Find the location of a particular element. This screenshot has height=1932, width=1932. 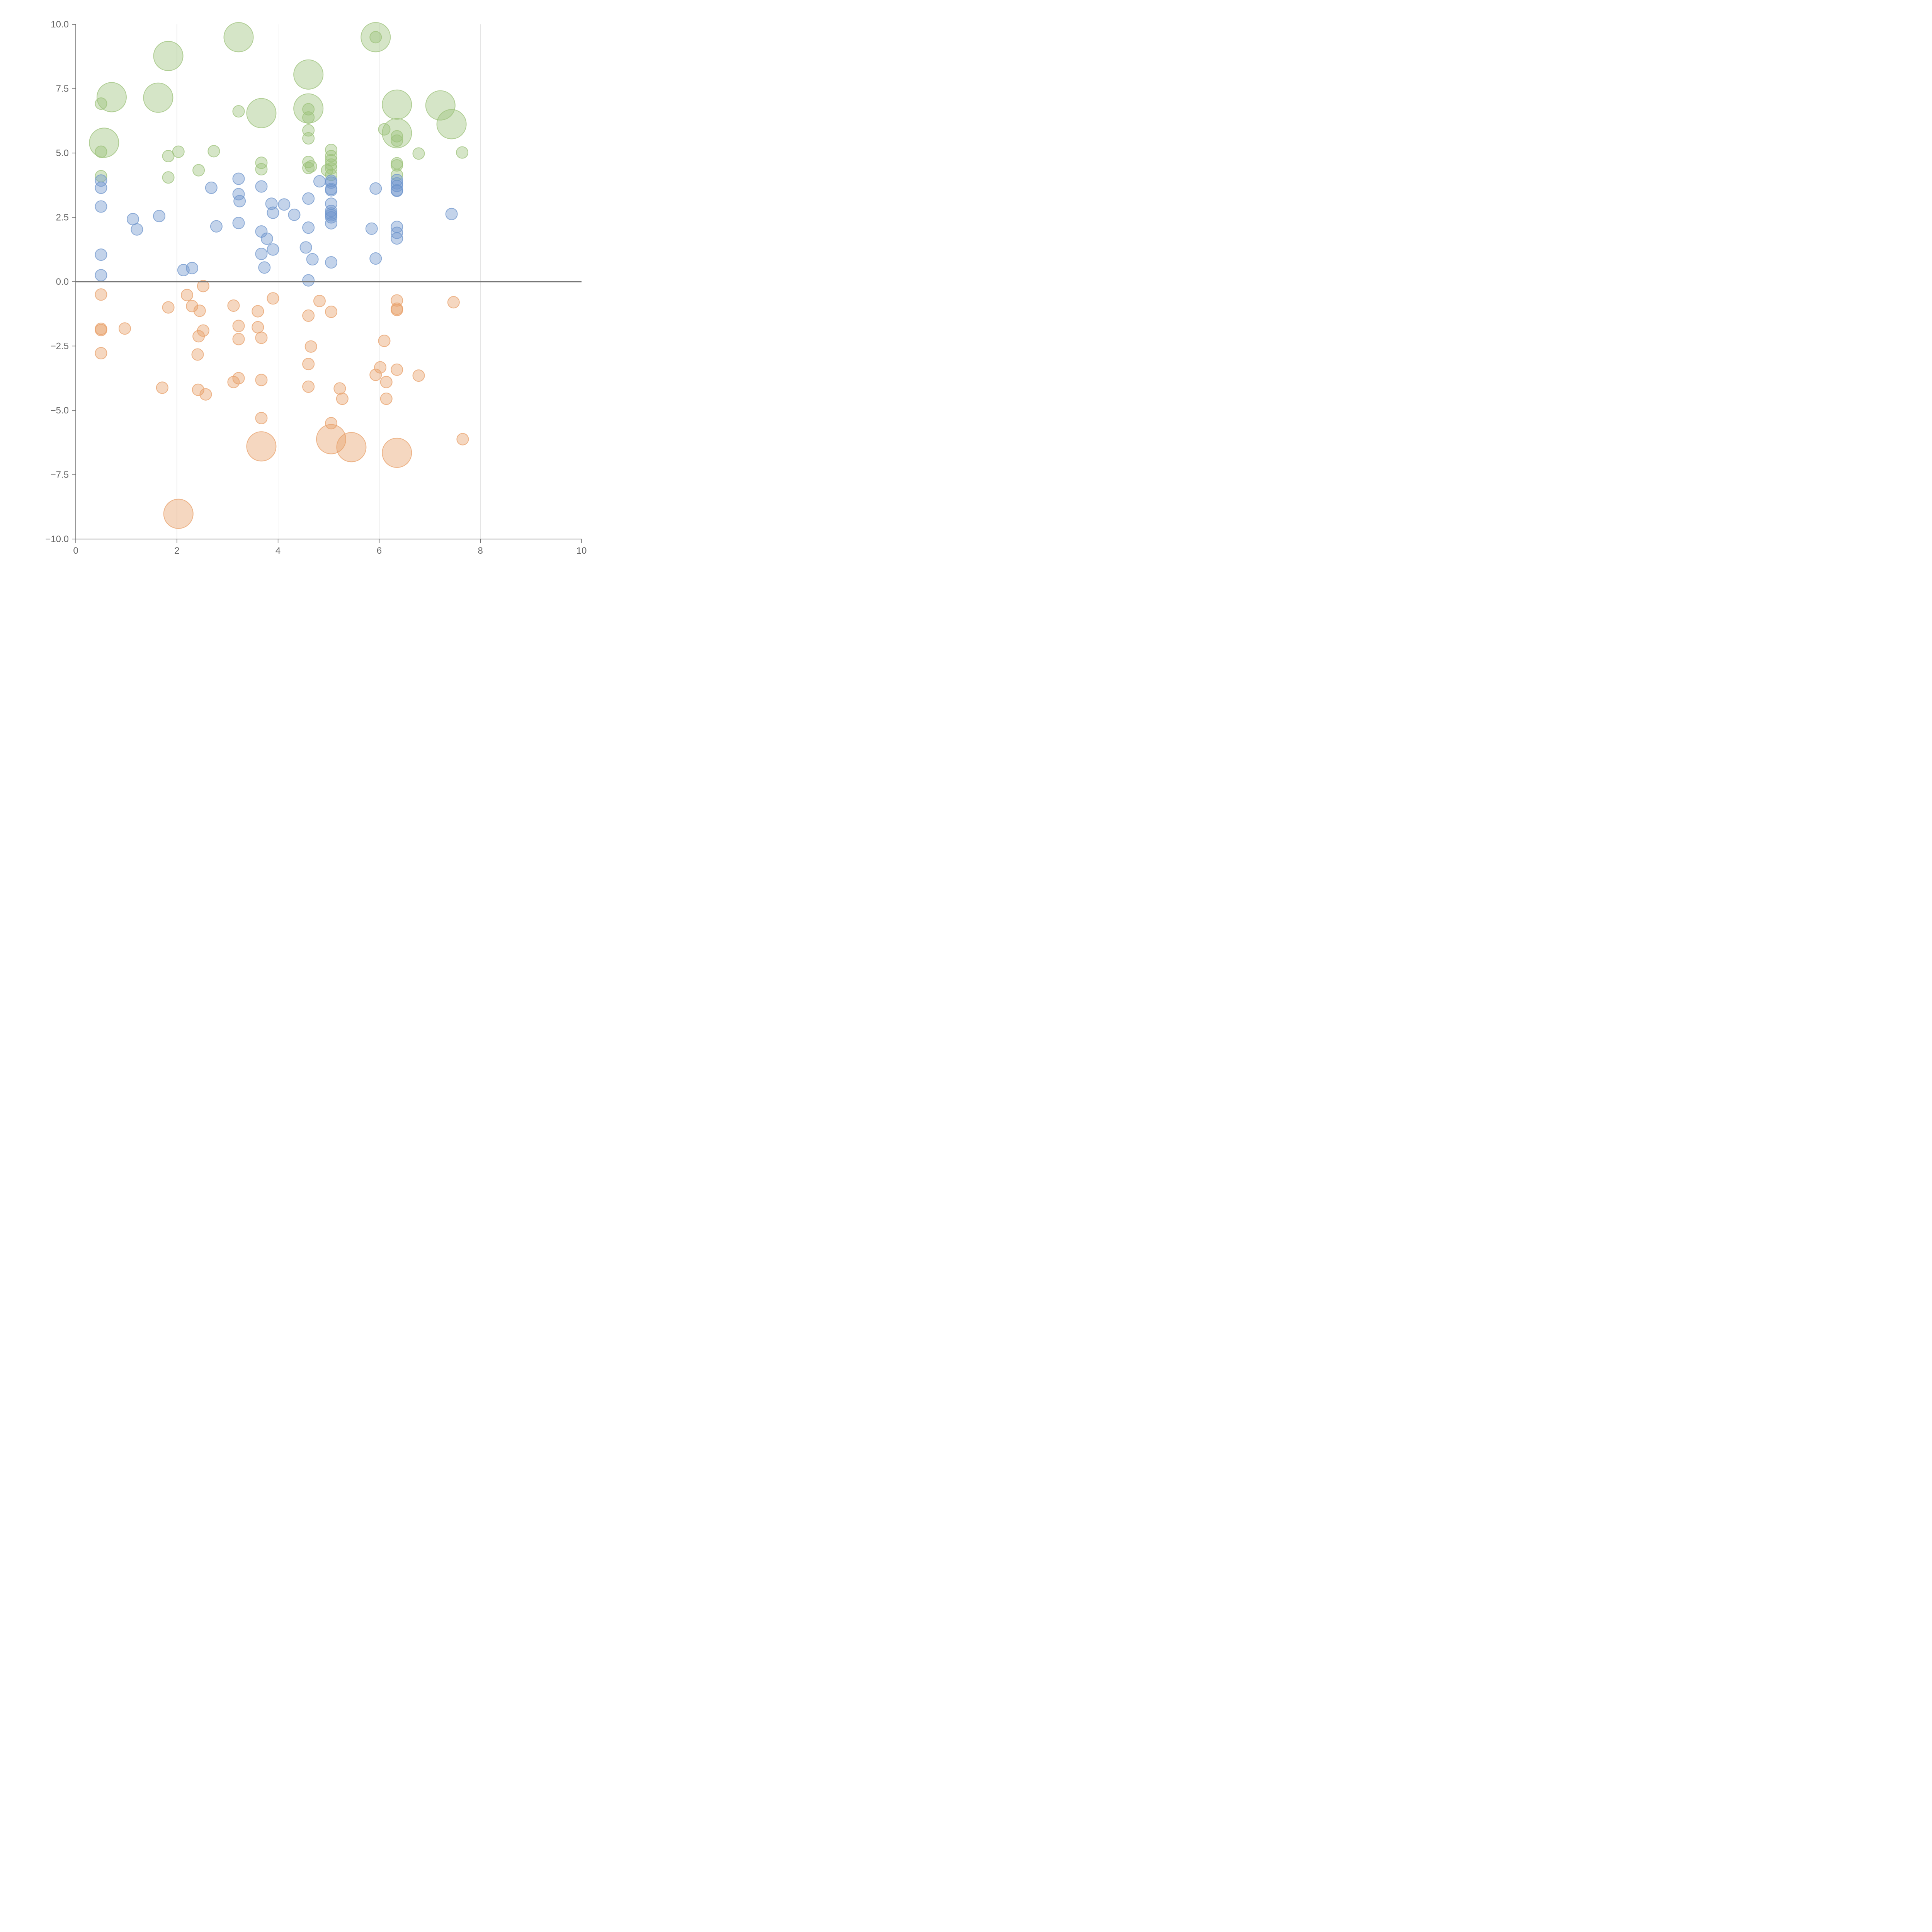

x-tick-label: 2 is located at coordinates (176, 551).